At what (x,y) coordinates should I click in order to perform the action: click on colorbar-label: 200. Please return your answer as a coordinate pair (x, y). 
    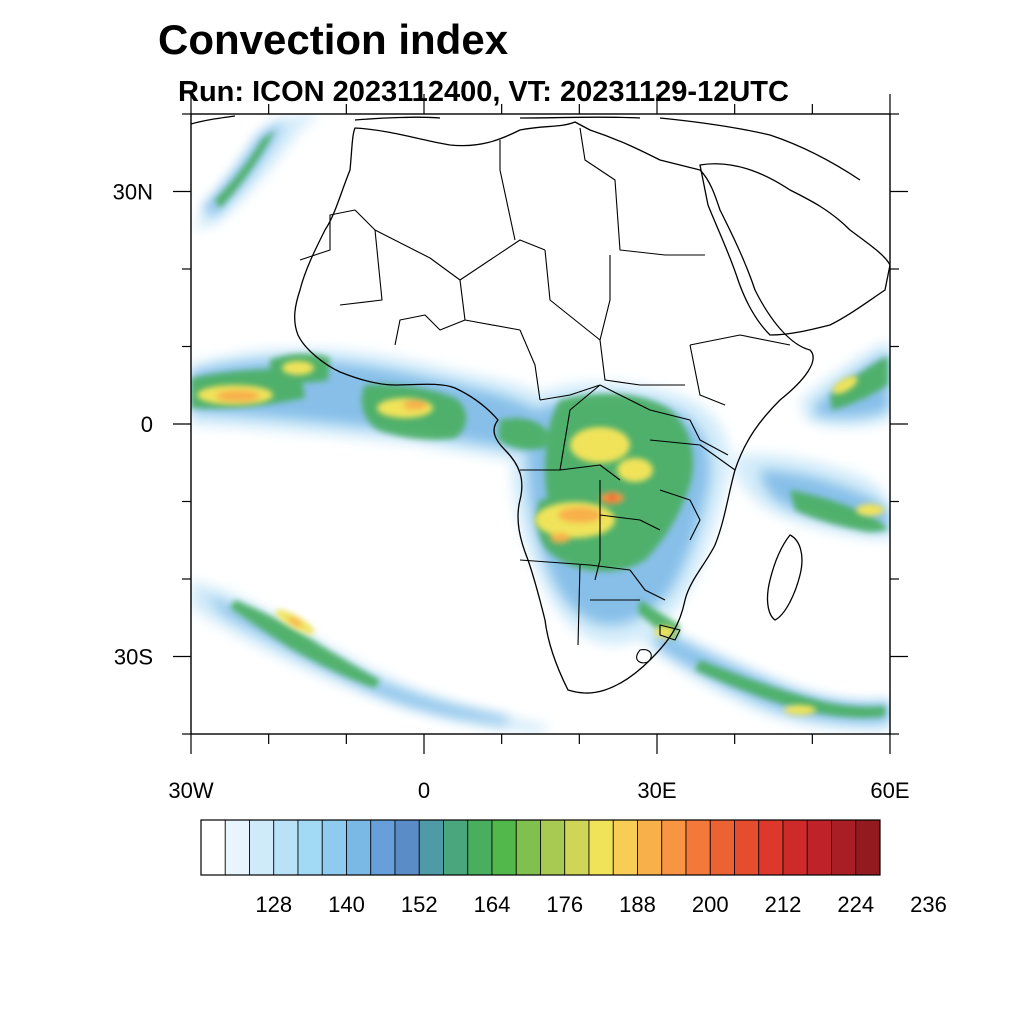
    Looking at the image, I should click on (710, 904).